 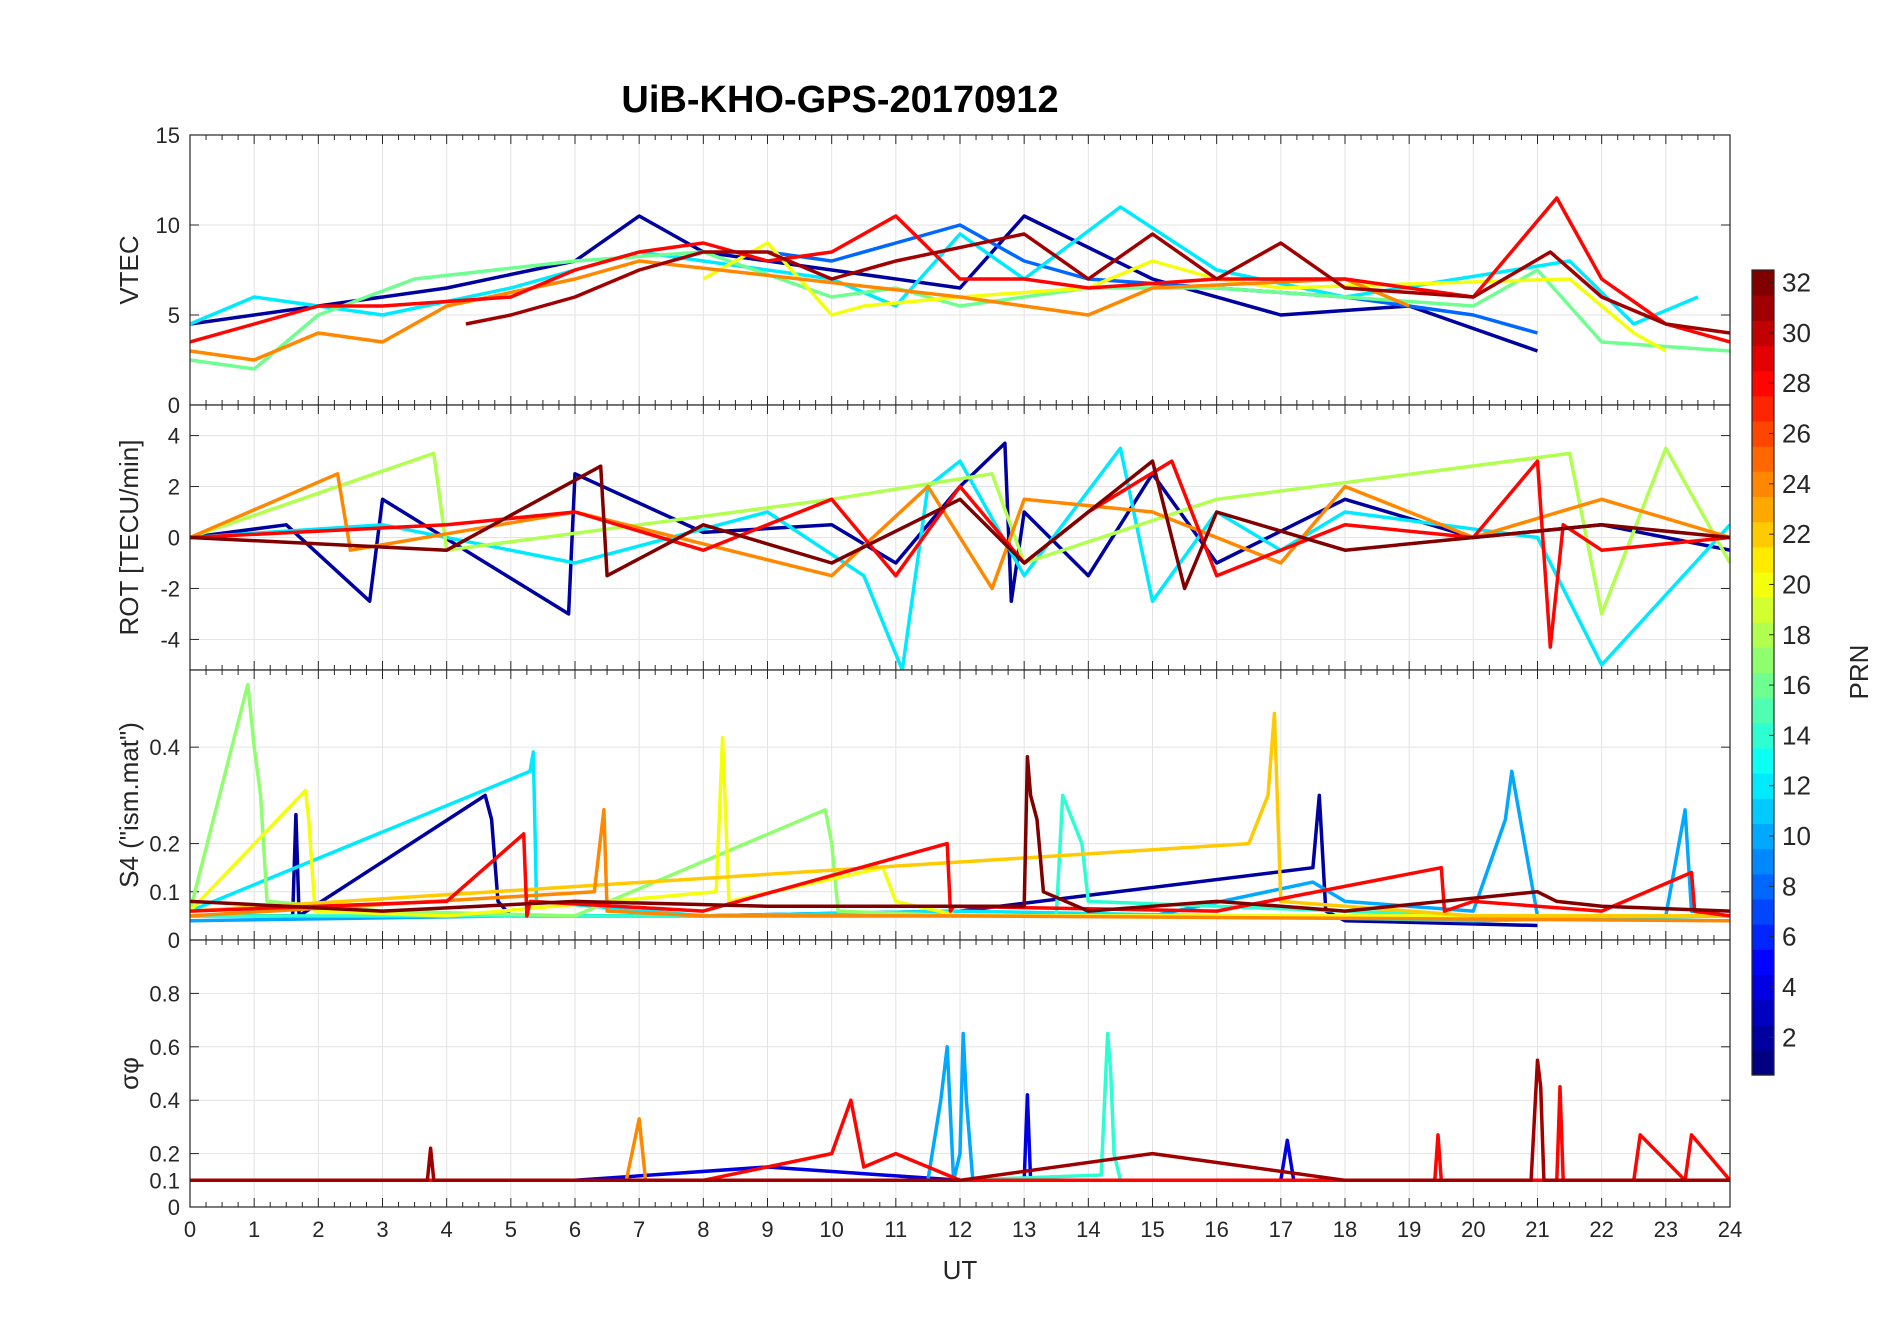 What do you see at coordinates (1789, 987) in the screenshot?
I see `colorbar-tick-label: 4` at bounding box center [1789, 987].